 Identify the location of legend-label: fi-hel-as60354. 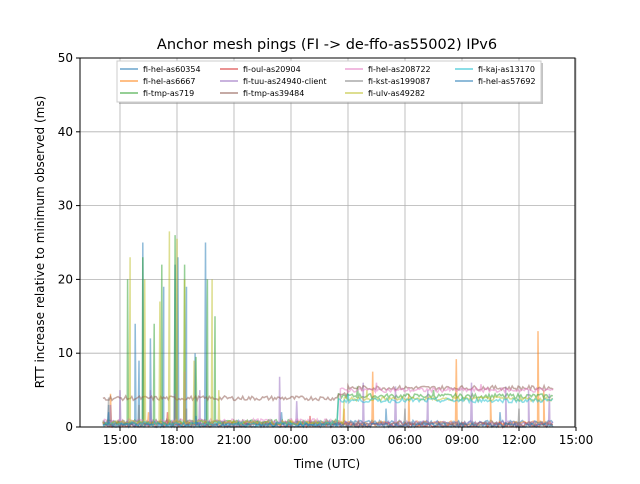
(172, 69).